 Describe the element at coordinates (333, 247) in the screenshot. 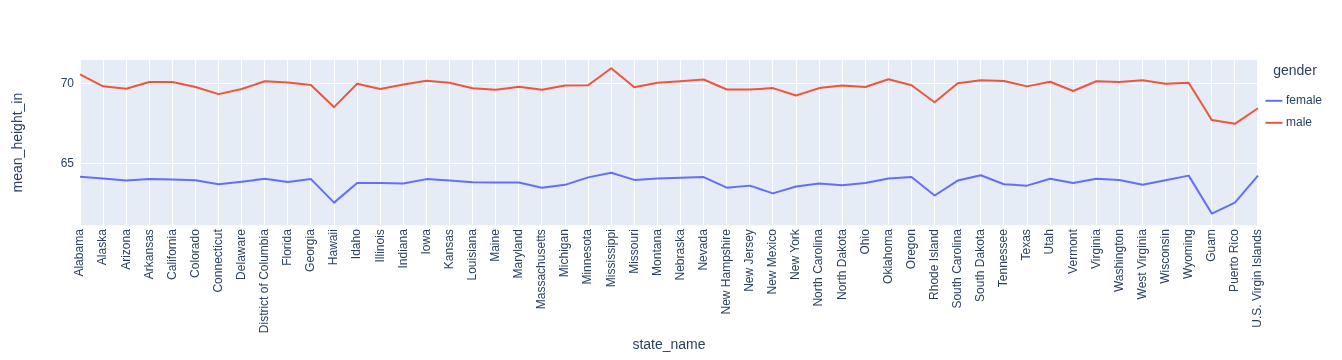

I see `x-tick-label: Hawaii` at that location.